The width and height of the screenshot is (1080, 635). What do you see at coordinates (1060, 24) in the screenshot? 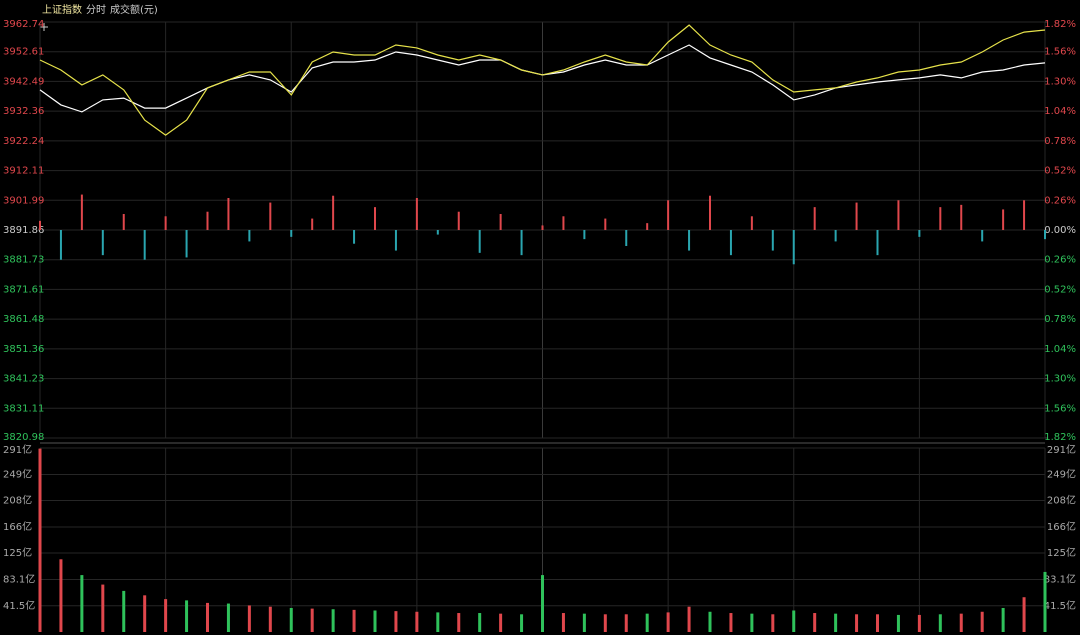
I see `y2-tick-label: 1.82%` at bounding box center [1060, 24].